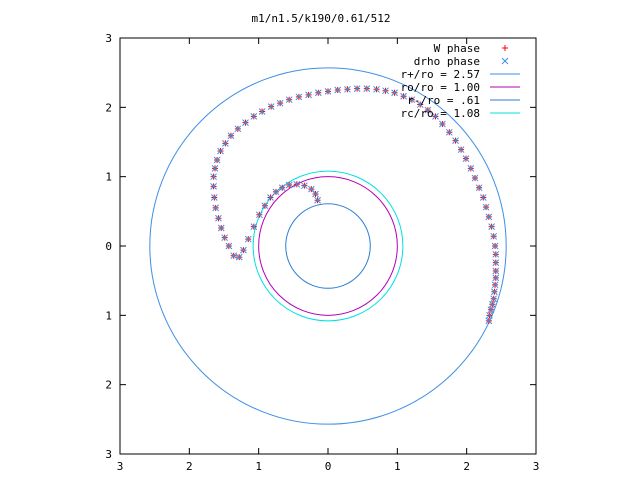 The image size is (640, 480). What do you see at coordinates (440, 113) in the screenshot?
I see `legend-label: rc/ro = 1.08` at bounding box center [440, 113].